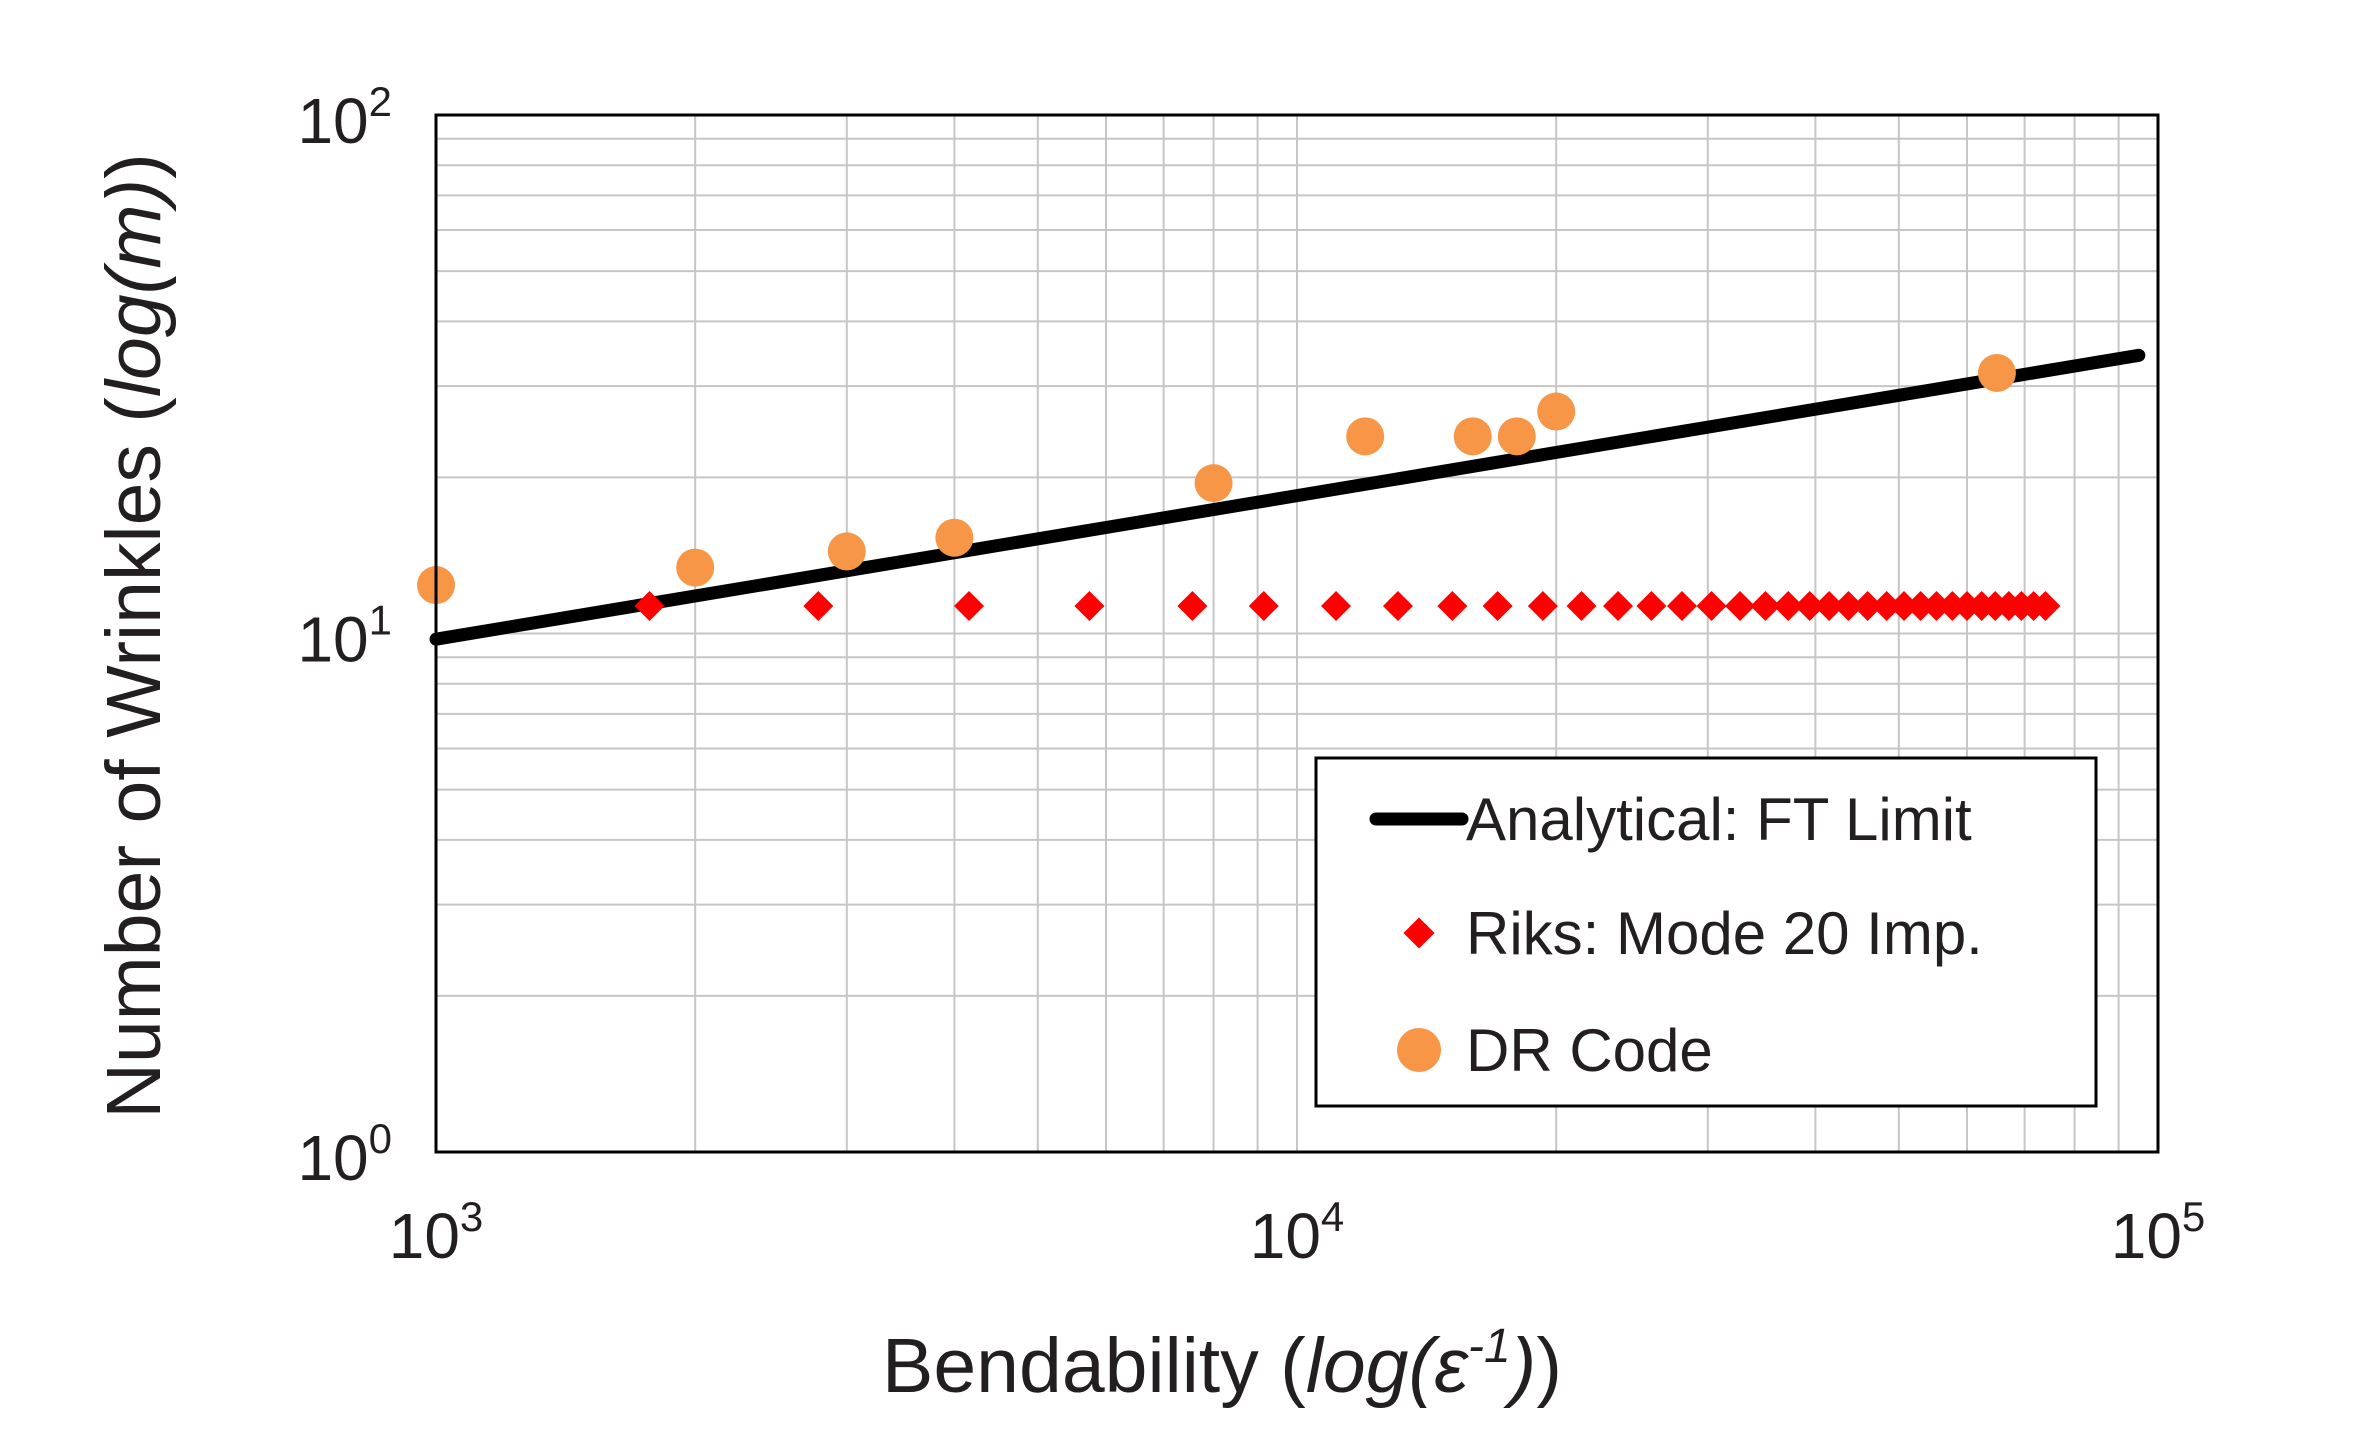  Describe the element at coordinates (1332, 1216) in the screenshot. I see `x-tick-exponent: 4` at that location.